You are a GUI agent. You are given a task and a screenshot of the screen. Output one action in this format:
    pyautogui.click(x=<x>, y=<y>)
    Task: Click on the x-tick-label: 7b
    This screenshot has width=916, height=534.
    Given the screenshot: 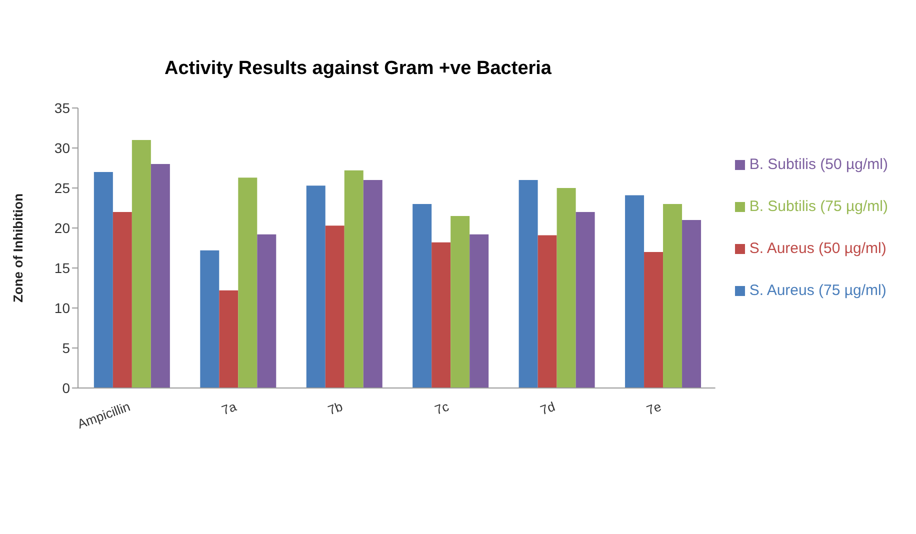 What is the action you would take?
    pyautogui.click(x=335, y=408)
    